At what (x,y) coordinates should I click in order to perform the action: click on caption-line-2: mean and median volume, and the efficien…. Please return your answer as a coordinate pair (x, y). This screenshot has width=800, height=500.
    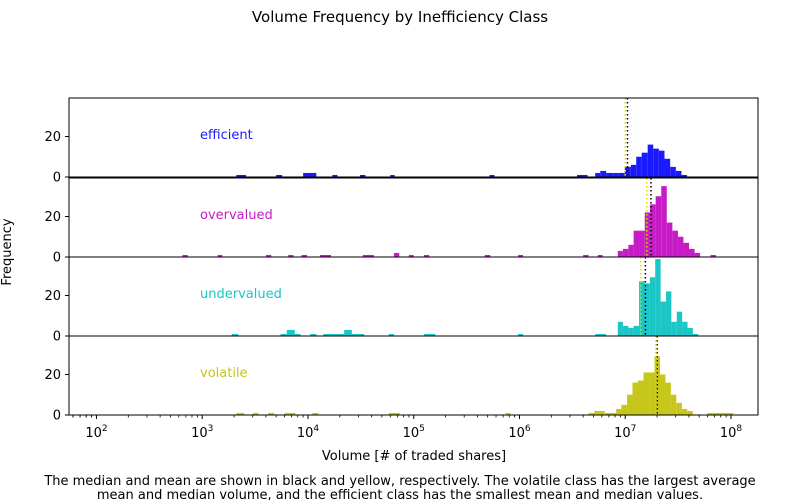
    Looking at the image, I should click on (400, 494).